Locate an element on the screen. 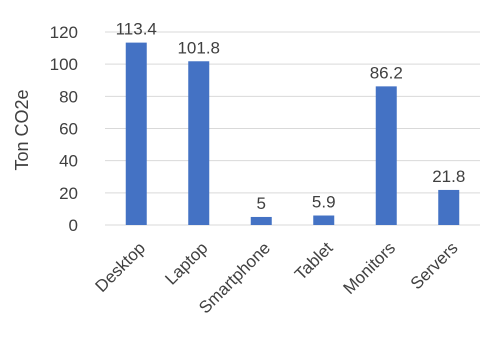 The image size is (496, 340). y-tick-label: 120 is located at coordinates (64, 32).